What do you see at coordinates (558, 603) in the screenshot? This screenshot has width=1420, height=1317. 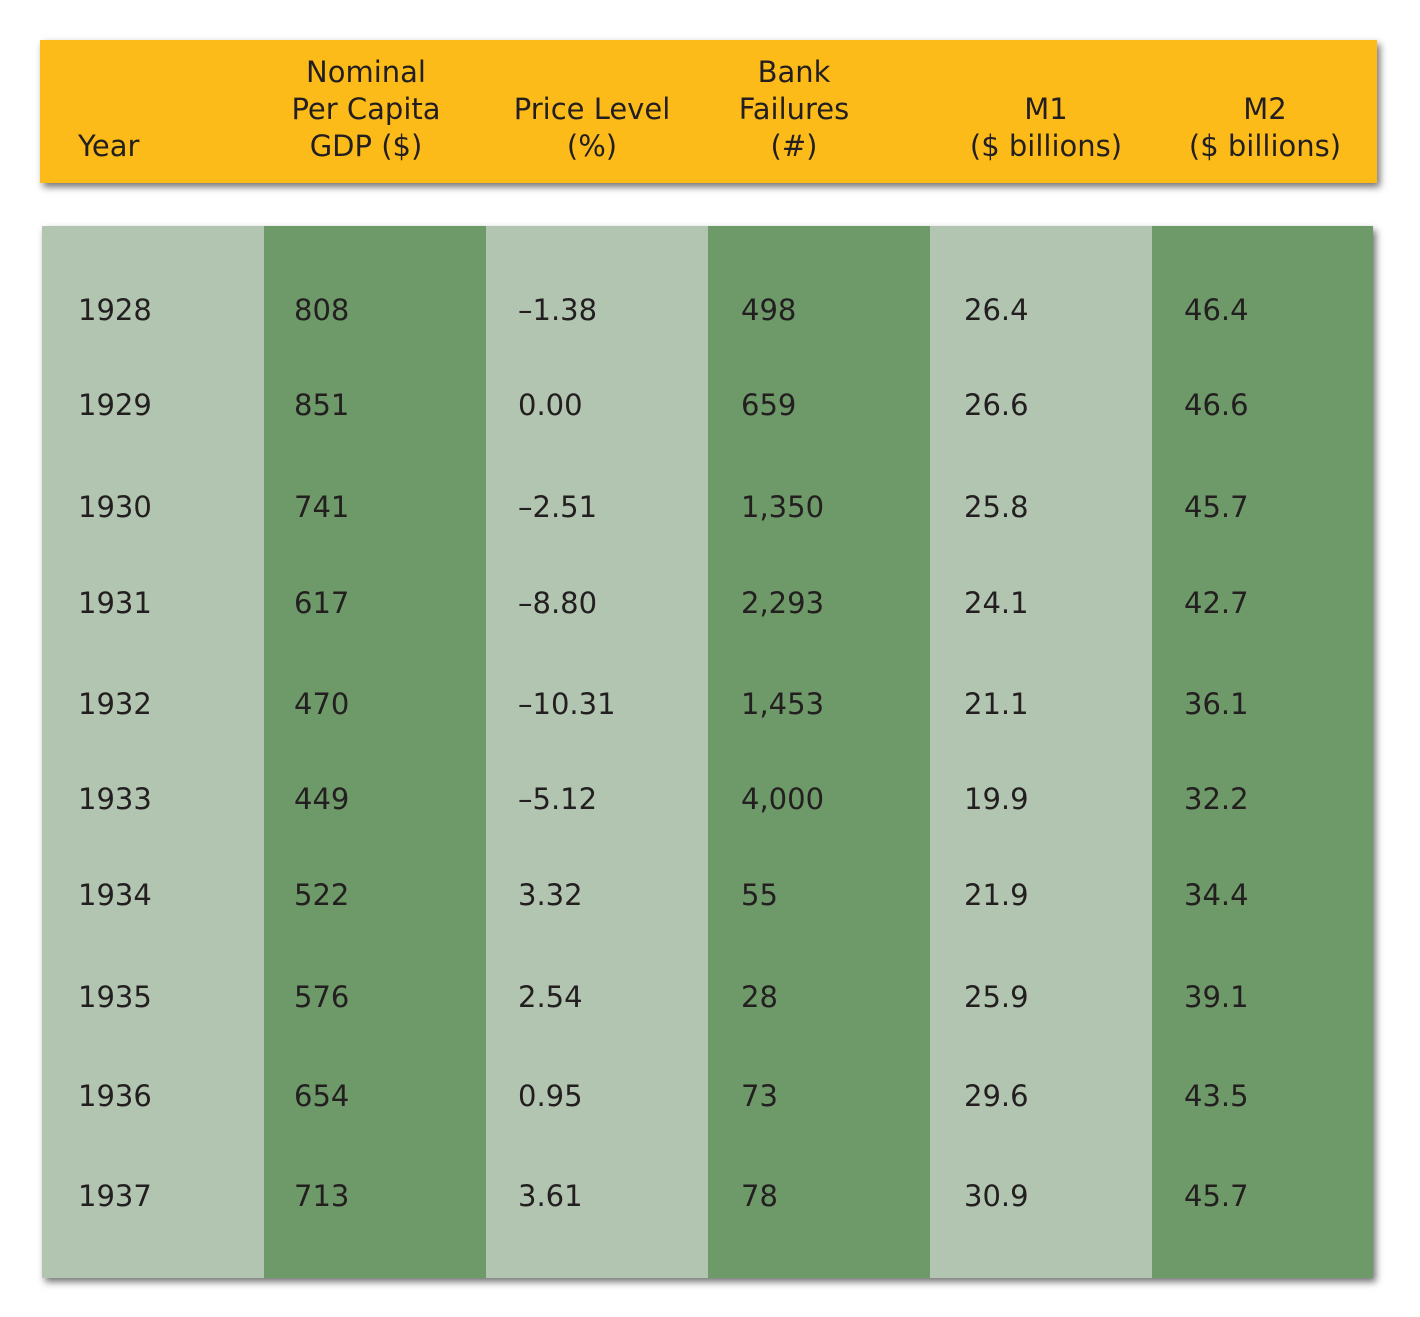 I see `cell-price-level: –8.80` at bounding box center [558, 603].